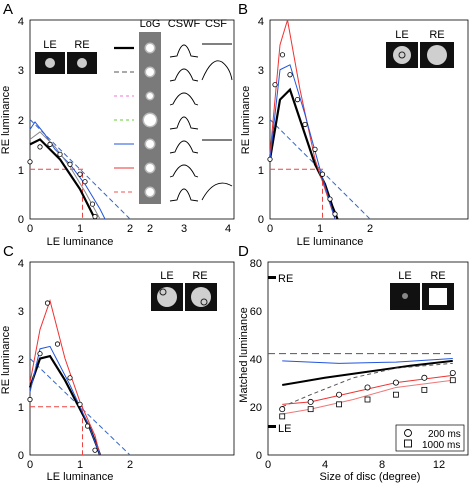 The height and width of the screenshot is (486, 474). I want to click on panel-d-ylabel: Matched luminance, so click(244, 354).